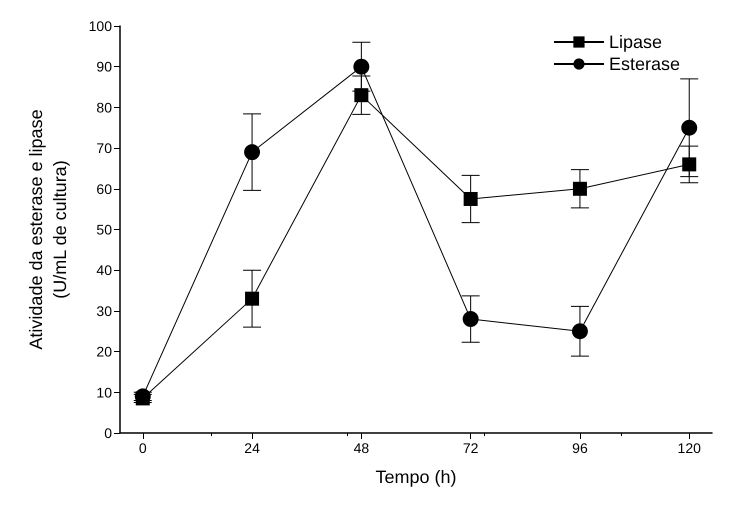  What do you see at coordinates (104, 352) in the screenshot?
I see `y-tick-label: 20` at bounding box center [104, 352].